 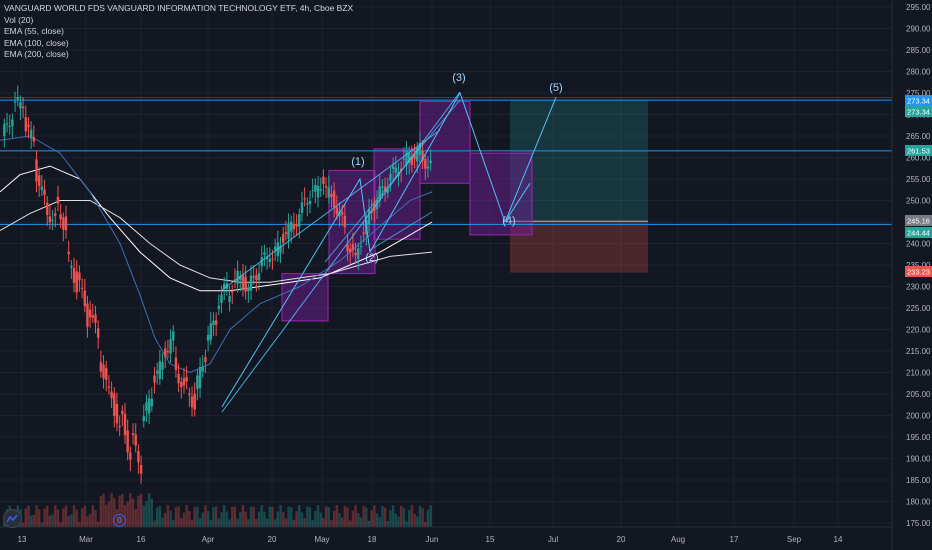 What do you see at coordinates (918, 287) in the screenshot?
I see `price-tick: 230.00` at bounding box center [918, 287].